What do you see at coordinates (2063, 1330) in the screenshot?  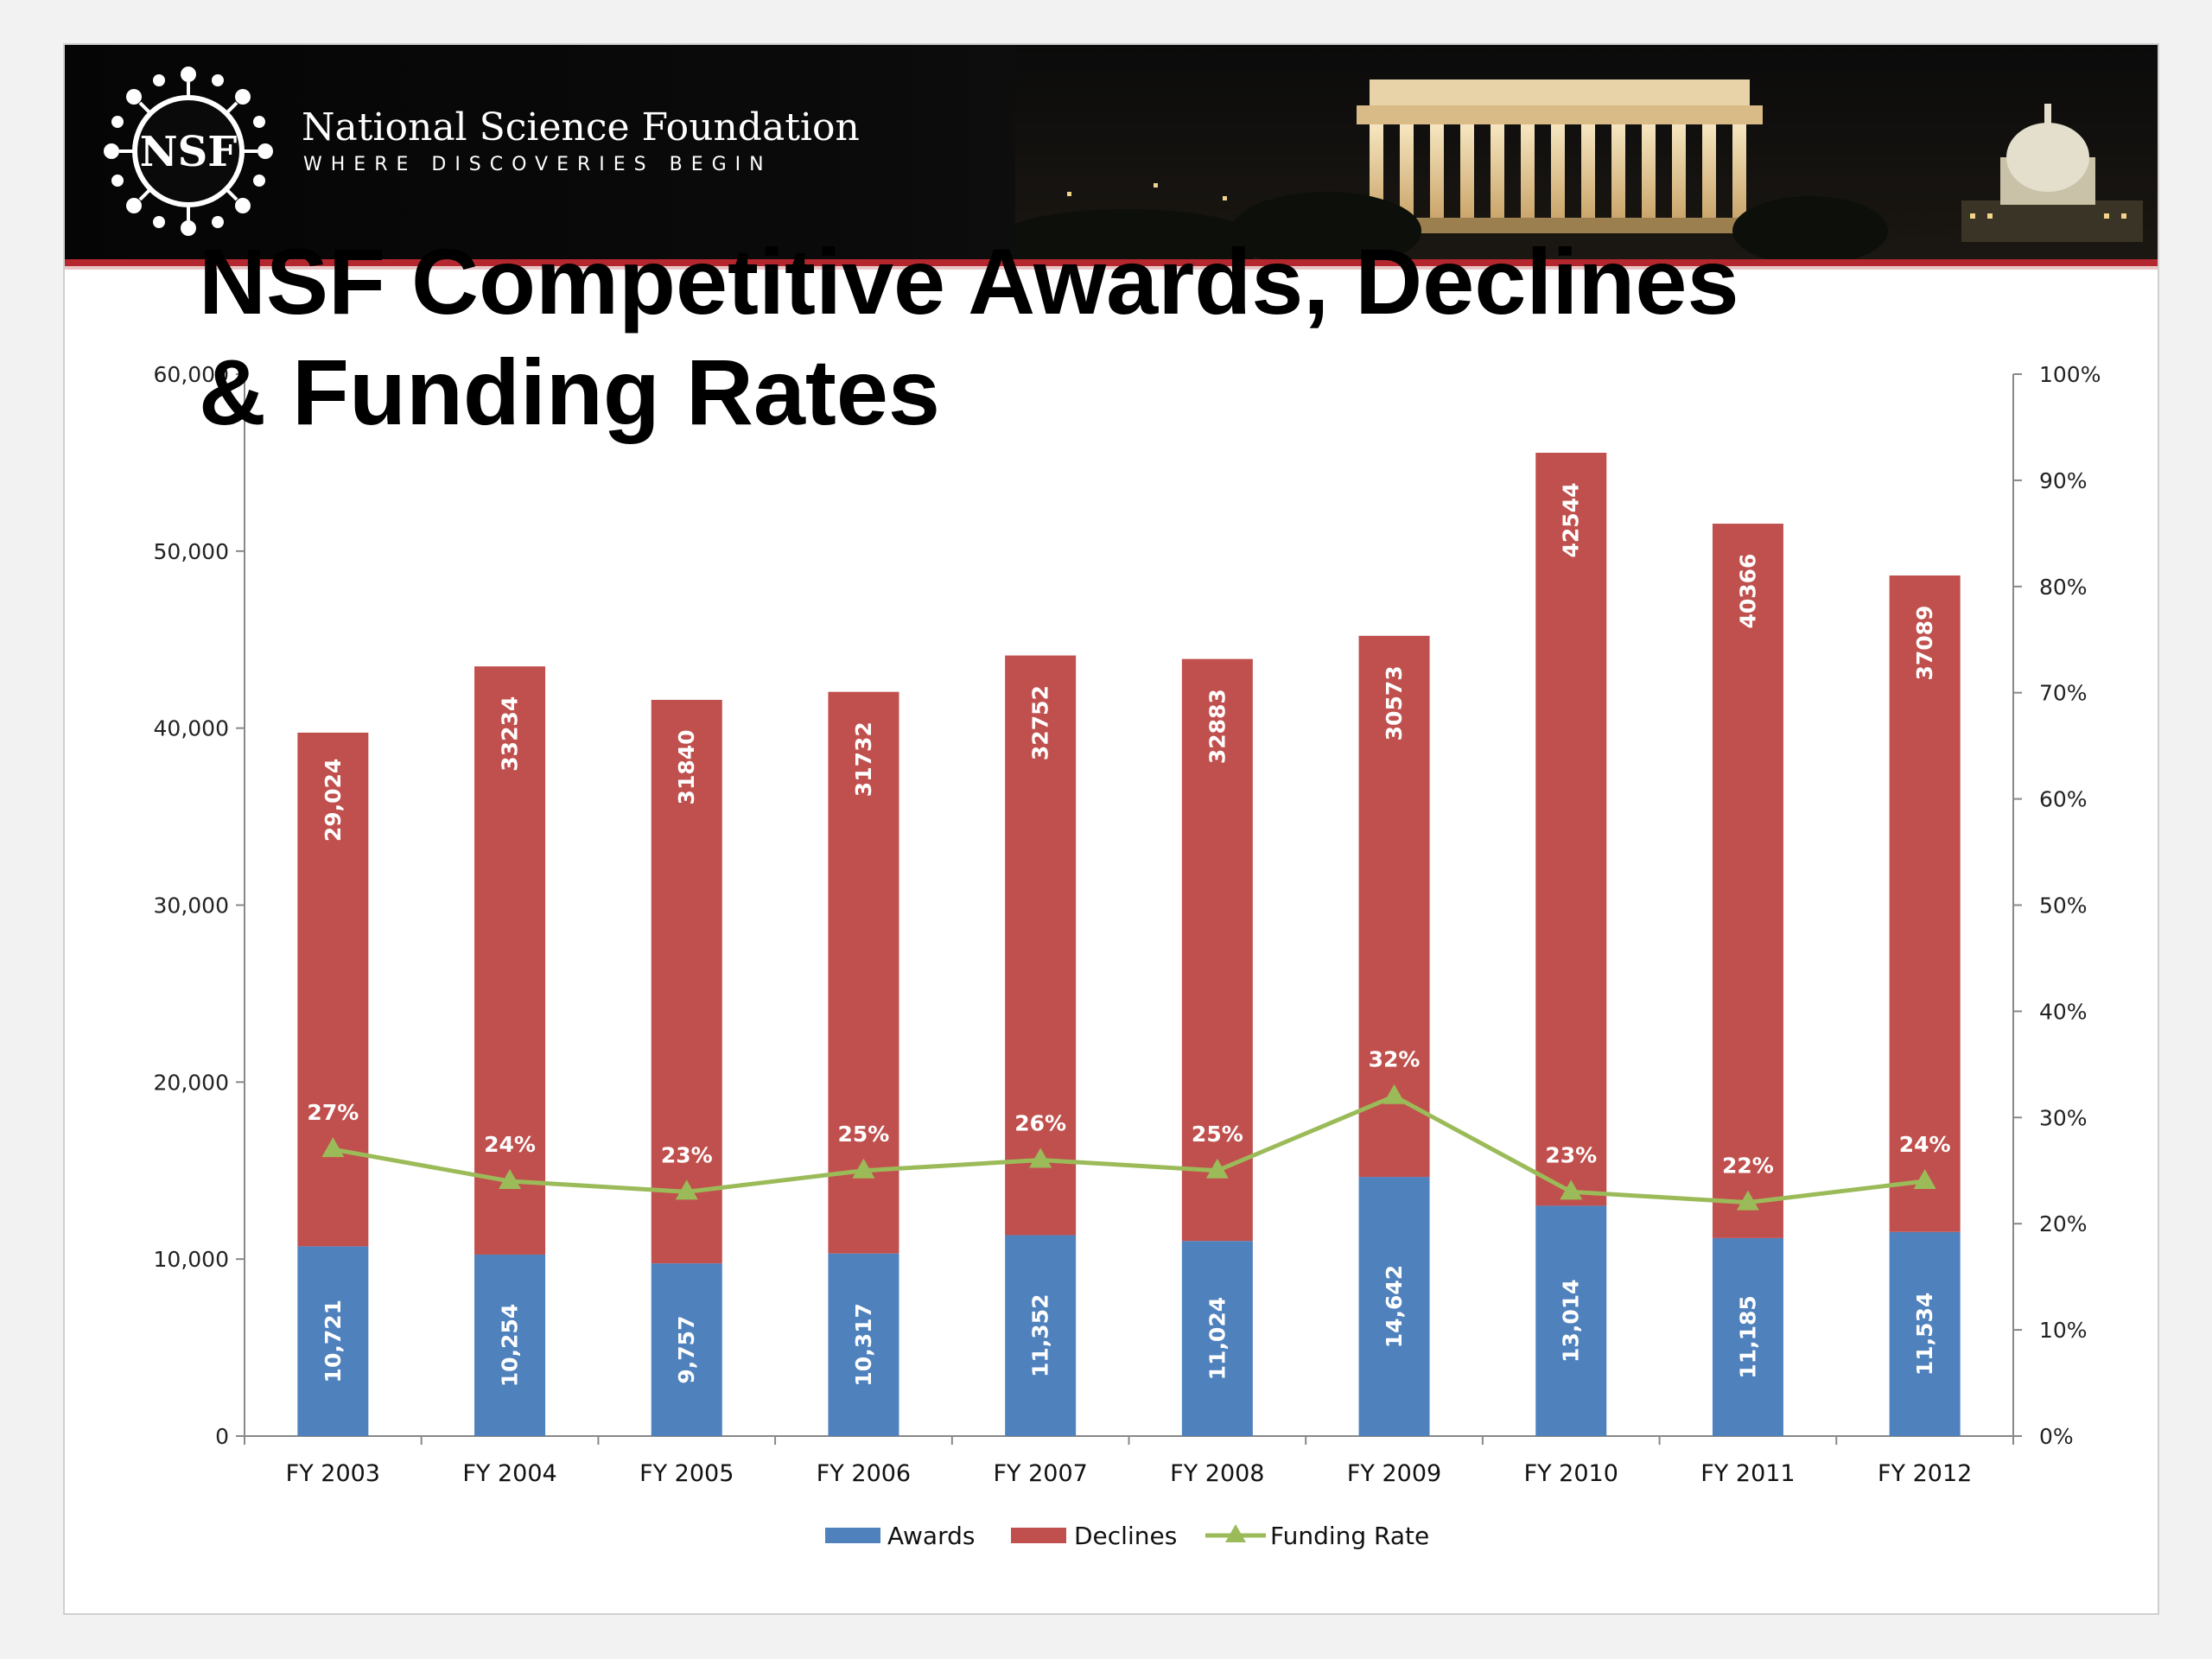 I see `right-tick-label: 10%` at bounding box center [2063, 1330].